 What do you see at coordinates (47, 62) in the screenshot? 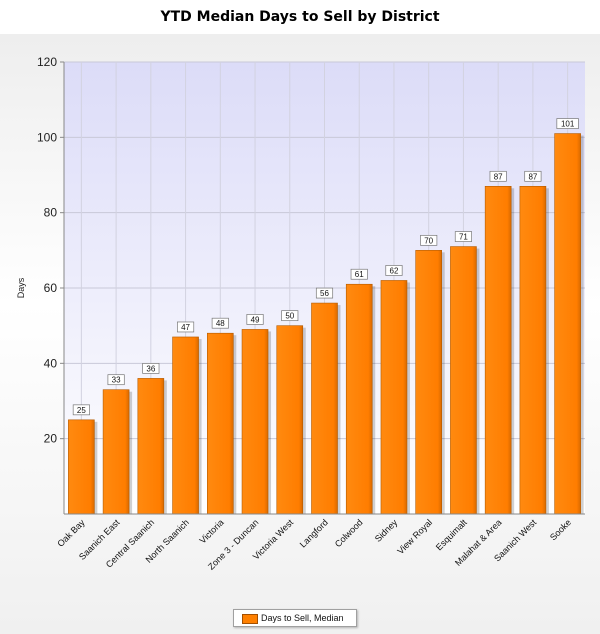
I see `y-tick-label: 120` at bounding box center [47, 62].